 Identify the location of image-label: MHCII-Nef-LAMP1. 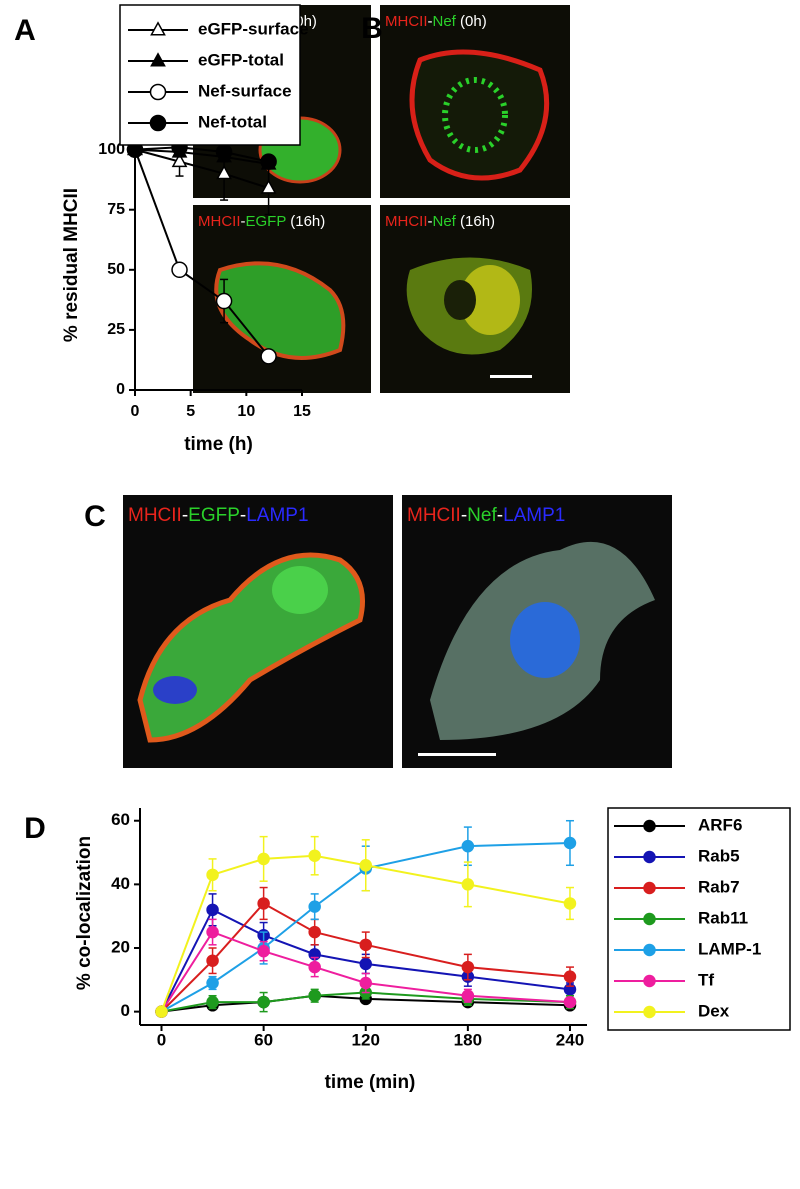
(486, 515).